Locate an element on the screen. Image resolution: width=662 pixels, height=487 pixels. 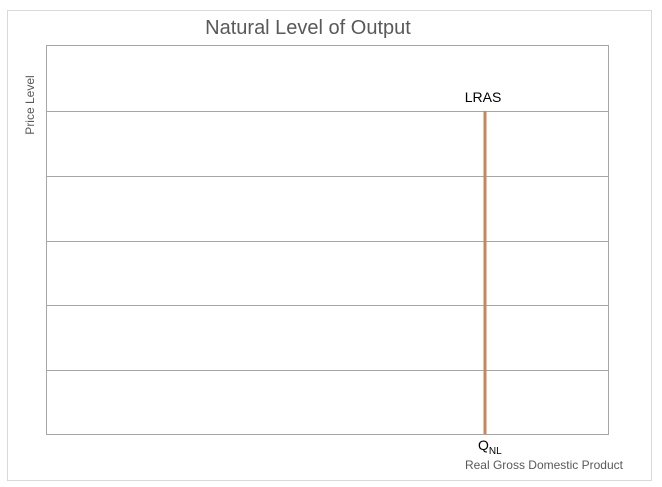
title: Natural Level of Output is located at coordinates (308, 28).